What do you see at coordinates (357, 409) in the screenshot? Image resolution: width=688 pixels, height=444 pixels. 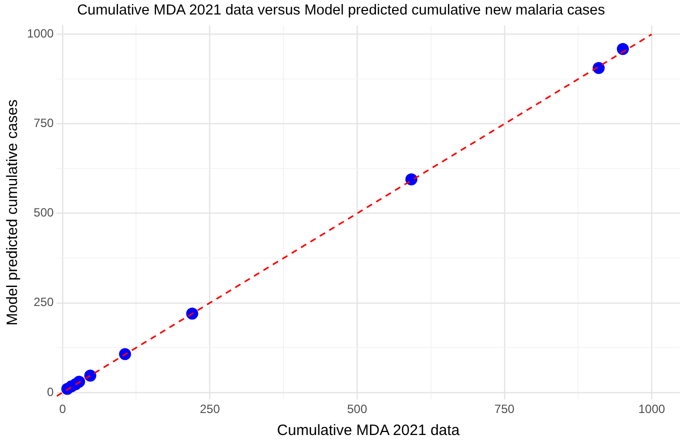 I see `x-tick-label: 500` at bounding box center [357, 409].